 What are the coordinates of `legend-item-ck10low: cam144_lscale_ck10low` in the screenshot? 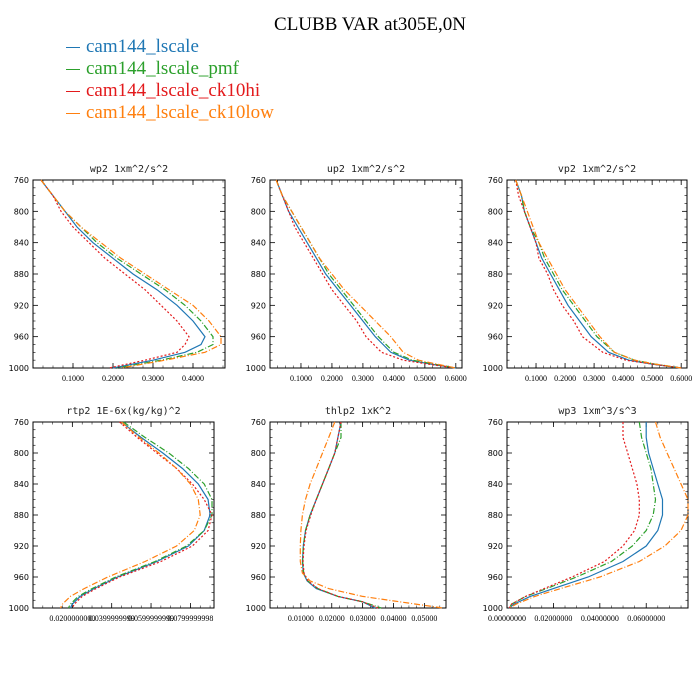 It's located at (170, 113).